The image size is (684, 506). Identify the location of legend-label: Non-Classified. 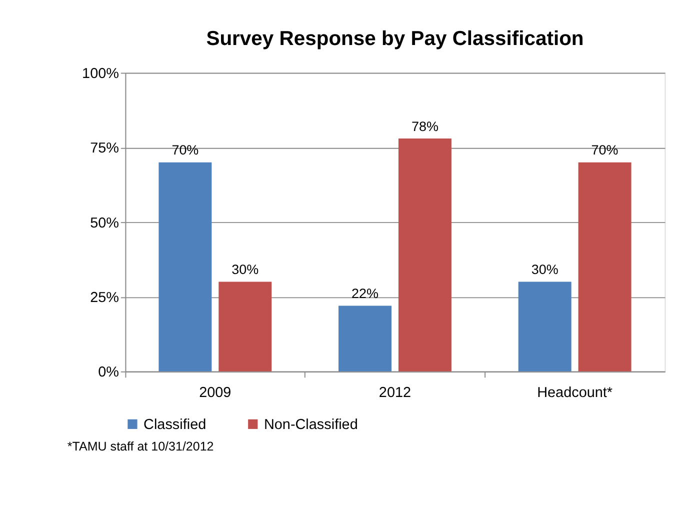
(311, 424).